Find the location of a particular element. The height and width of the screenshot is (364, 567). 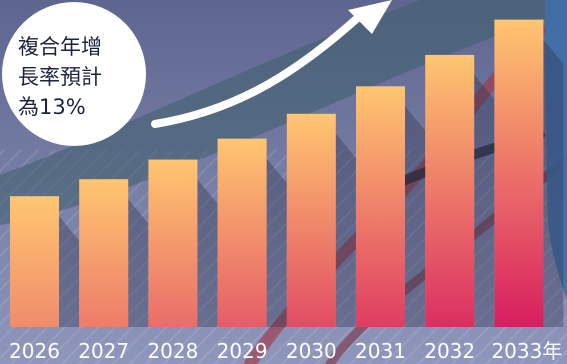

x-tick-label: 2033年 is located at coordinates (526, 351).